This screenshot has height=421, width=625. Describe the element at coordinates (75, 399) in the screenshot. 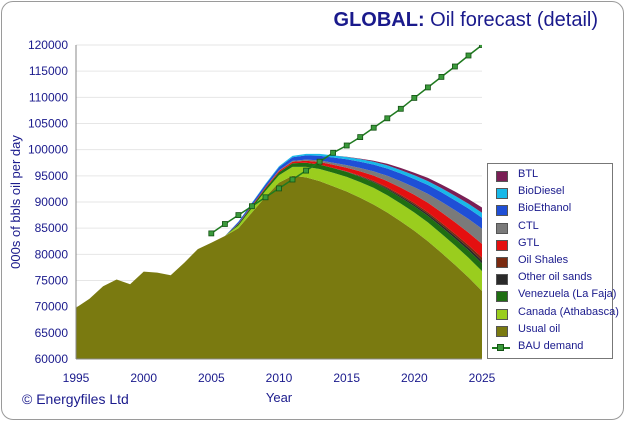

I see `copyright-text: © Energyfiles Ltd` at that location.